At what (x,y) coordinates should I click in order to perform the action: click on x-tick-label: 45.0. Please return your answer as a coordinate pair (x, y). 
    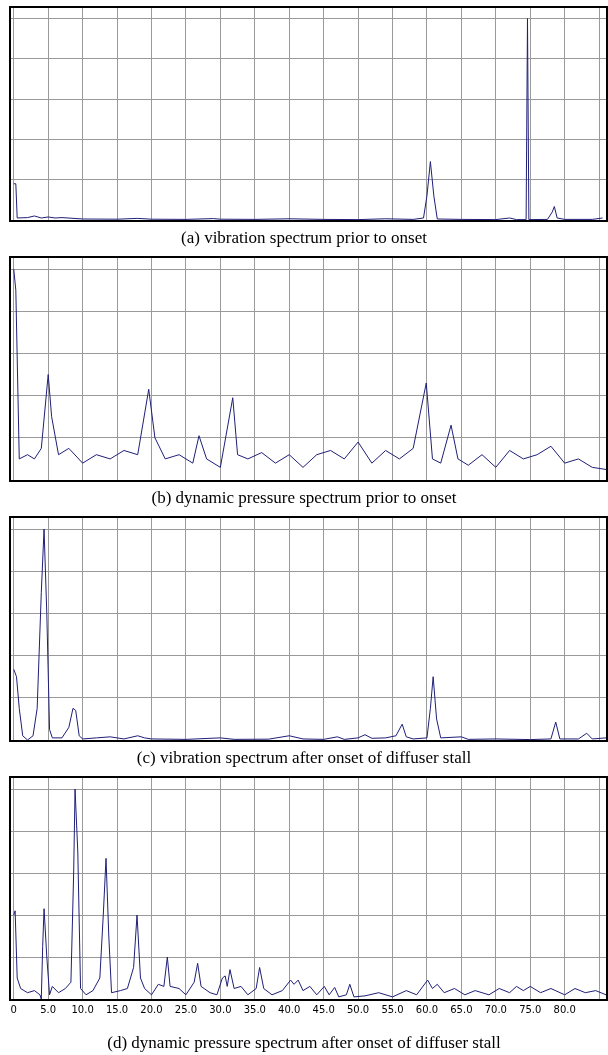
    Looking at the image, I should click on (323, 1009).